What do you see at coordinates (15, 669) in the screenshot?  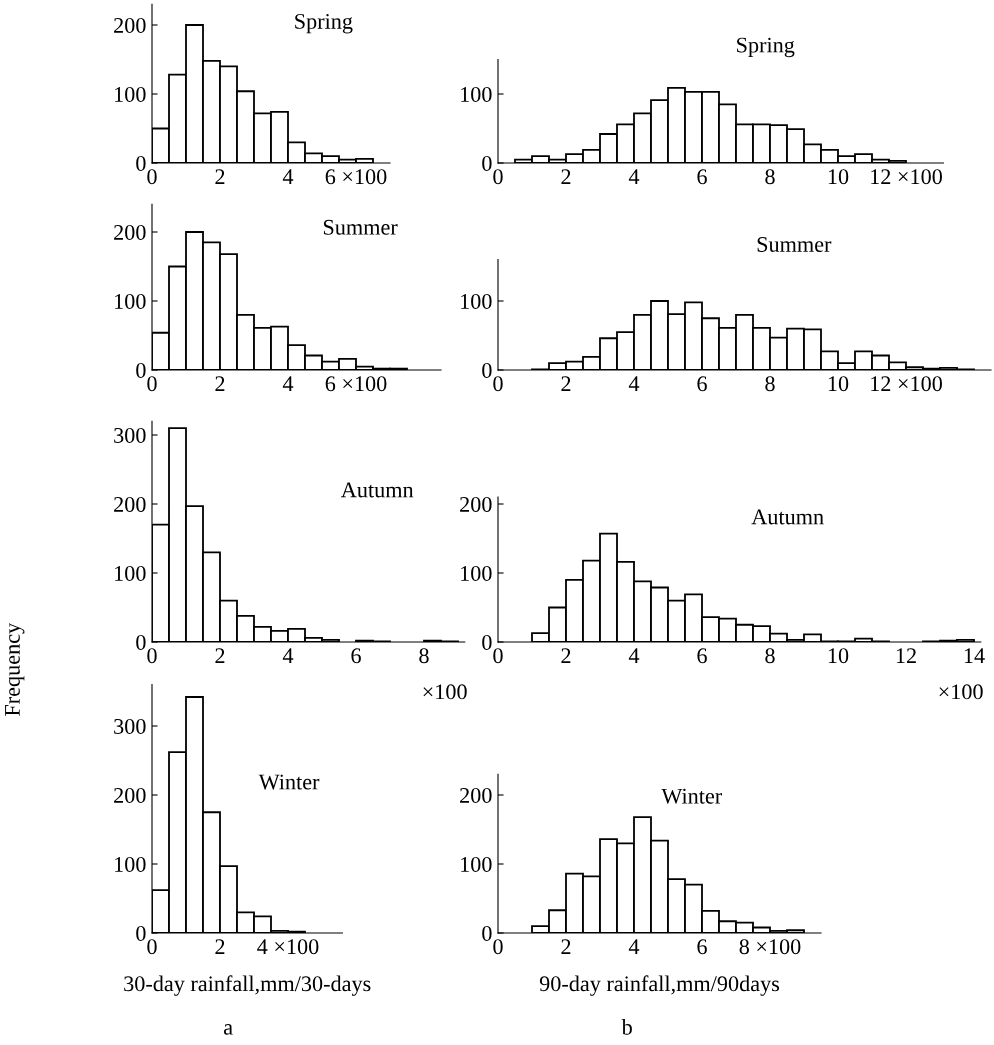 I see `y-axis-title: Frequency` at bounding box center [15, 669].